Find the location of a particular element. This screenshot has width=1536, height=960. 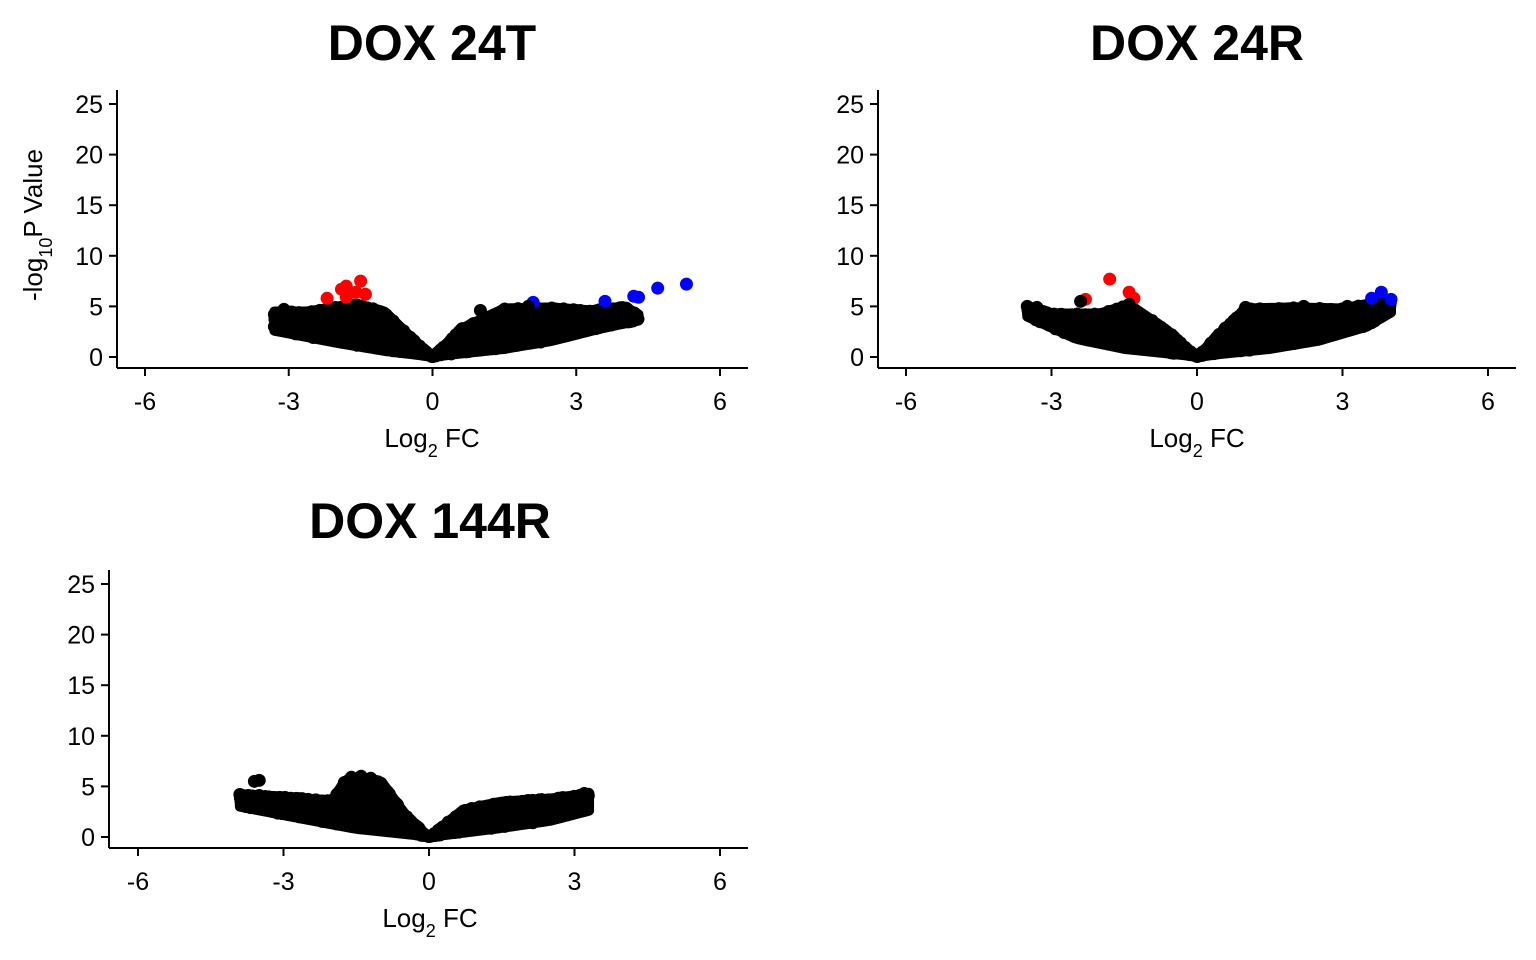

y-tick-label: 25 is located at coordinates (81, 585).